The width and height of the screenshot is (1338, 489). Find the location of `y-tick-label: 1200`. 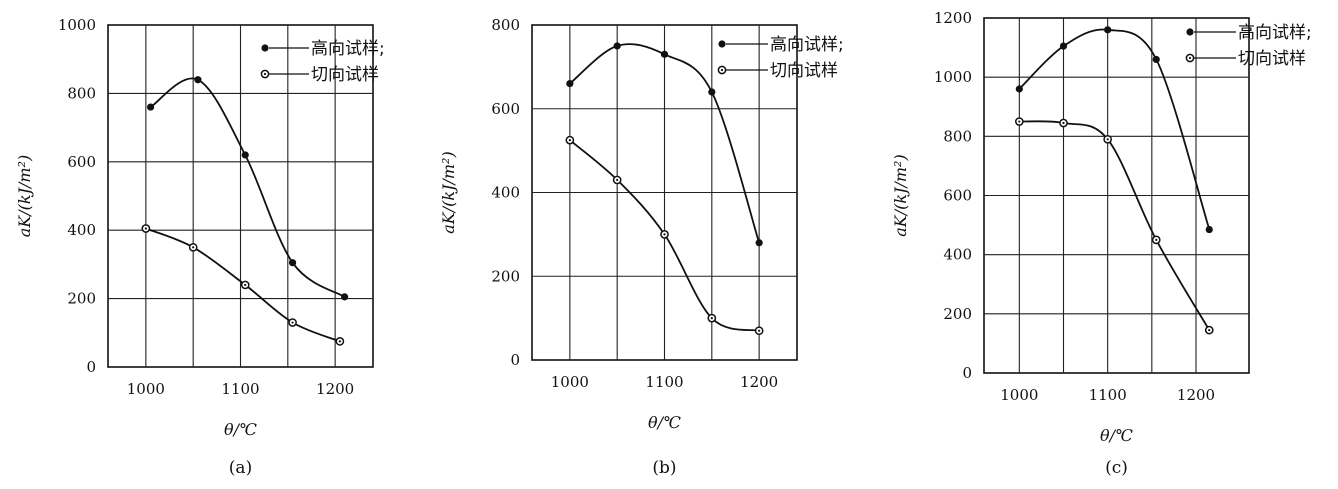

y-tick-label: 1200 is located at coordinates (953, 18).